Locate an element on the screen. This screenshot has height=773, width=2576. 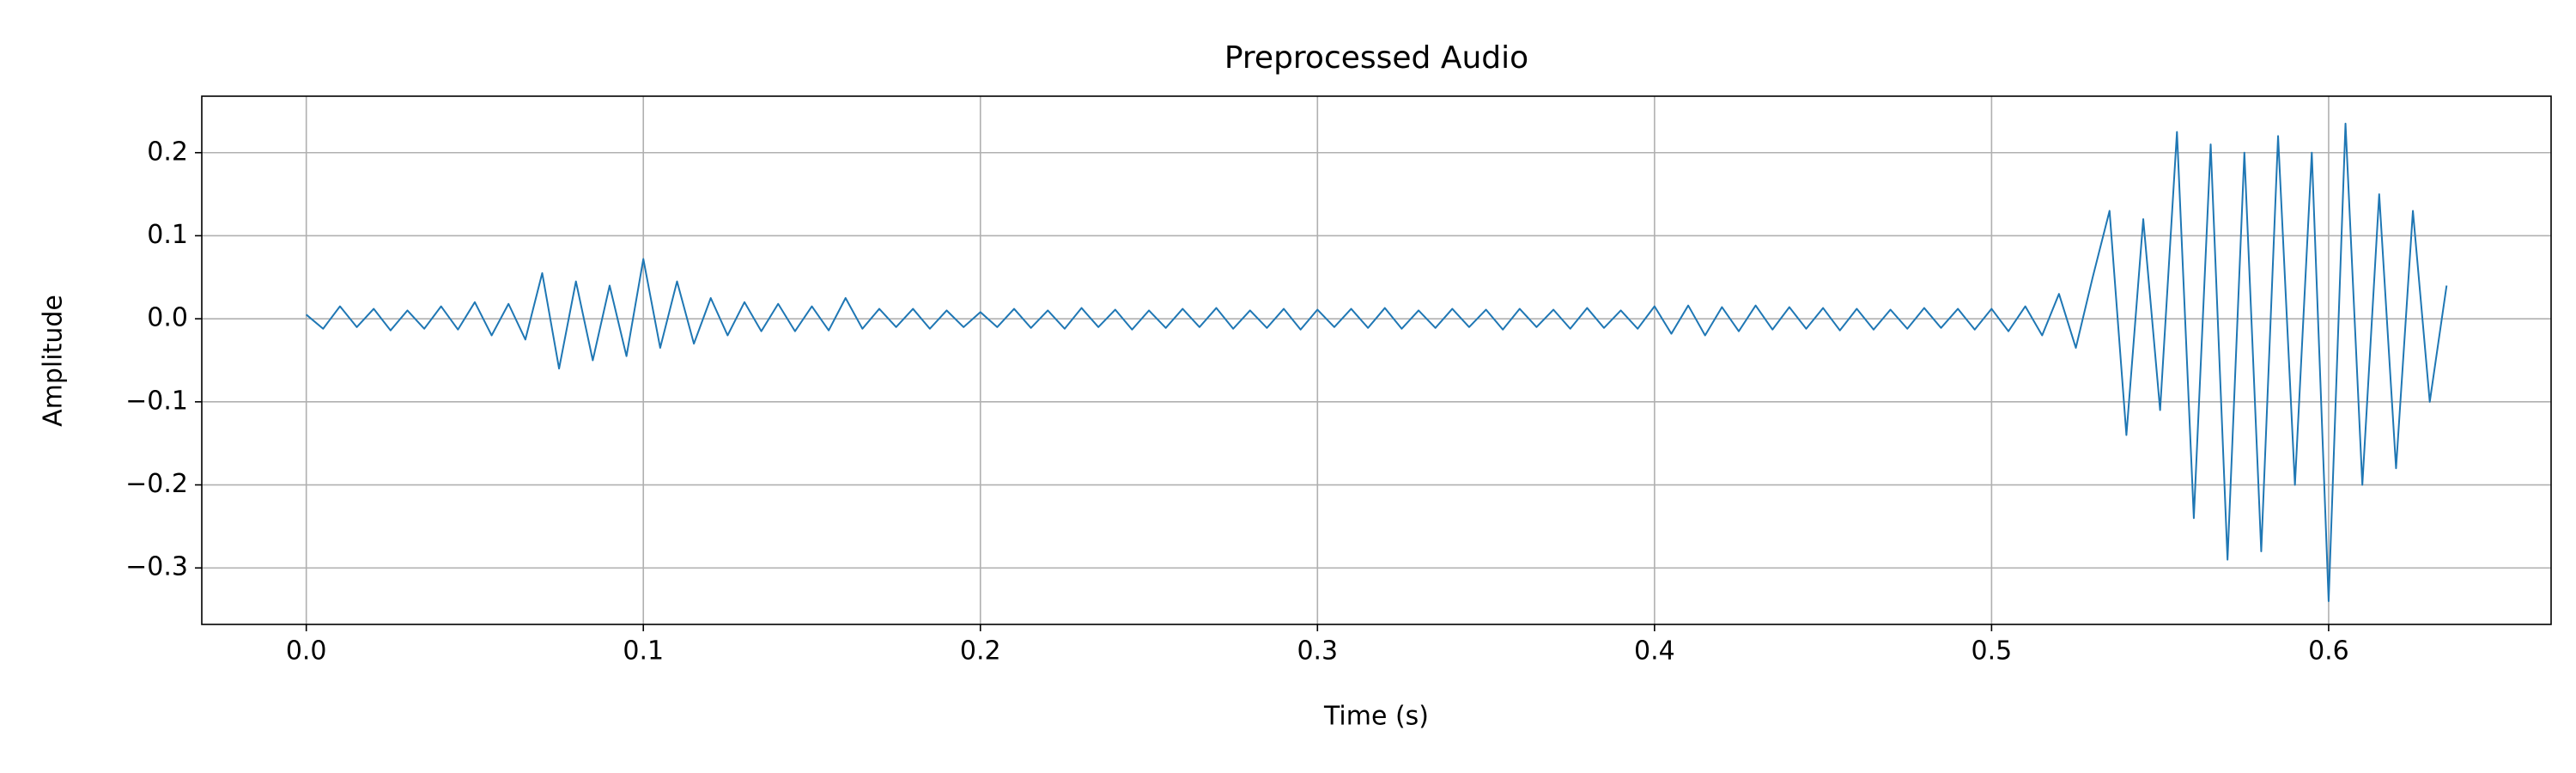
x-tick-label: 0.2 is located at coordinates (980, 651).